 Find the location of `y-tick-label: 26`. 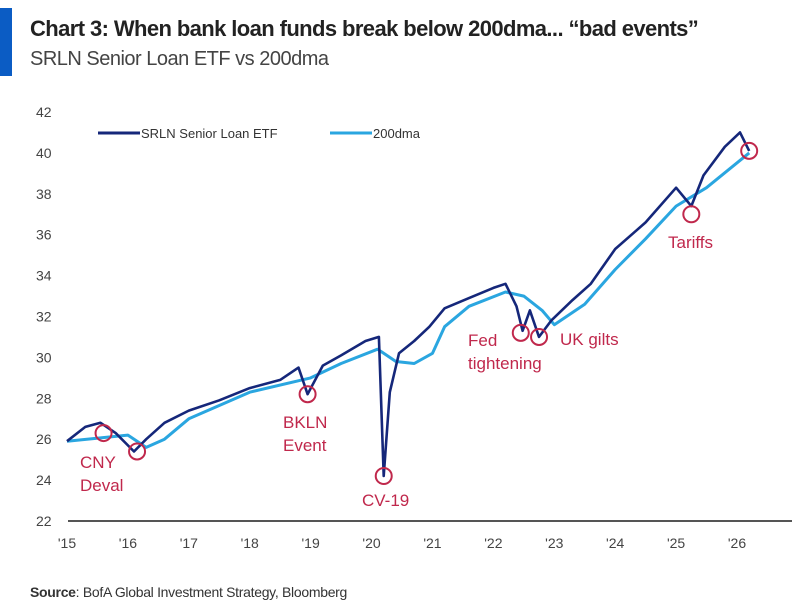

y-tick-label: 26 is located at coordinates (44, 439).